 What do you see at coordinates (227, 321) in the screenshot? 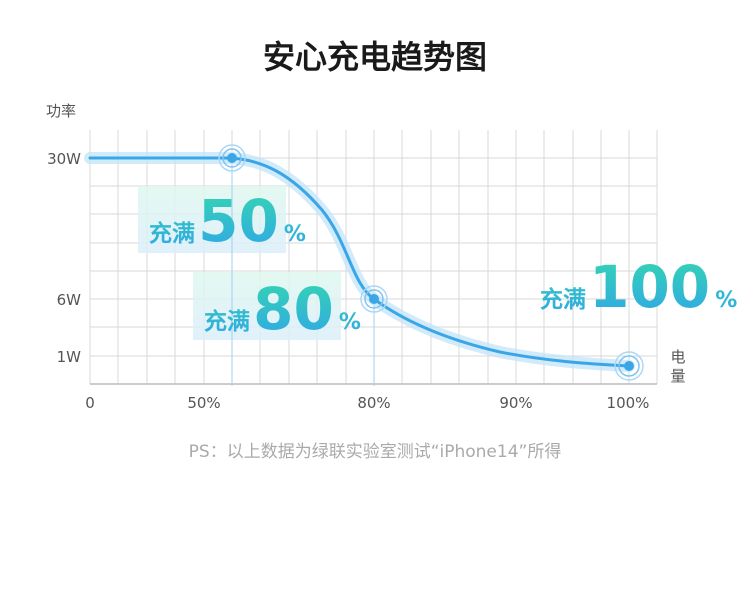
I see `callout-80-prefix: 充满` at bounding box center [227, 321].